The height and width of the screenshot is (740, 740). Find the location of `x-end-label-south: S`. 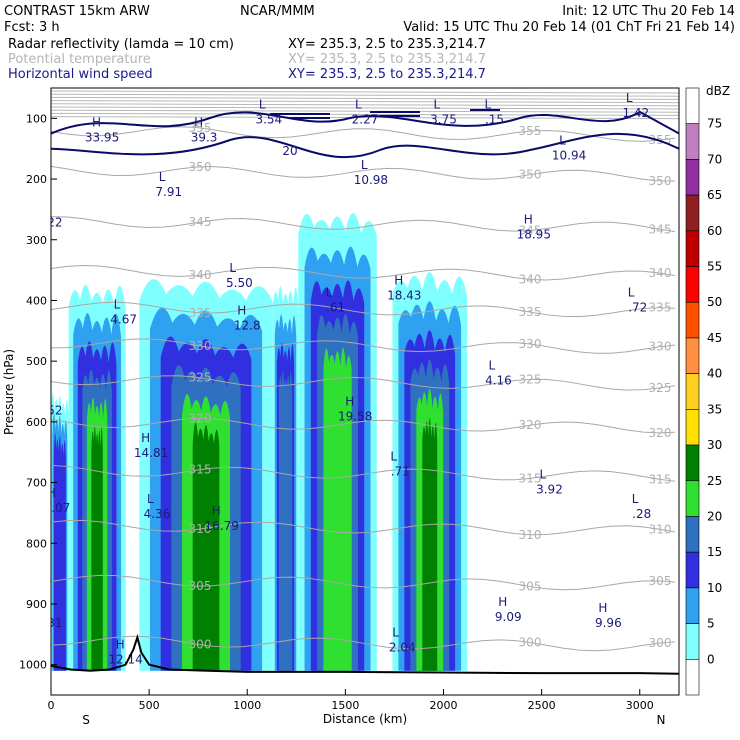

x-end-label-south: S is located at coordinates (86, 720).